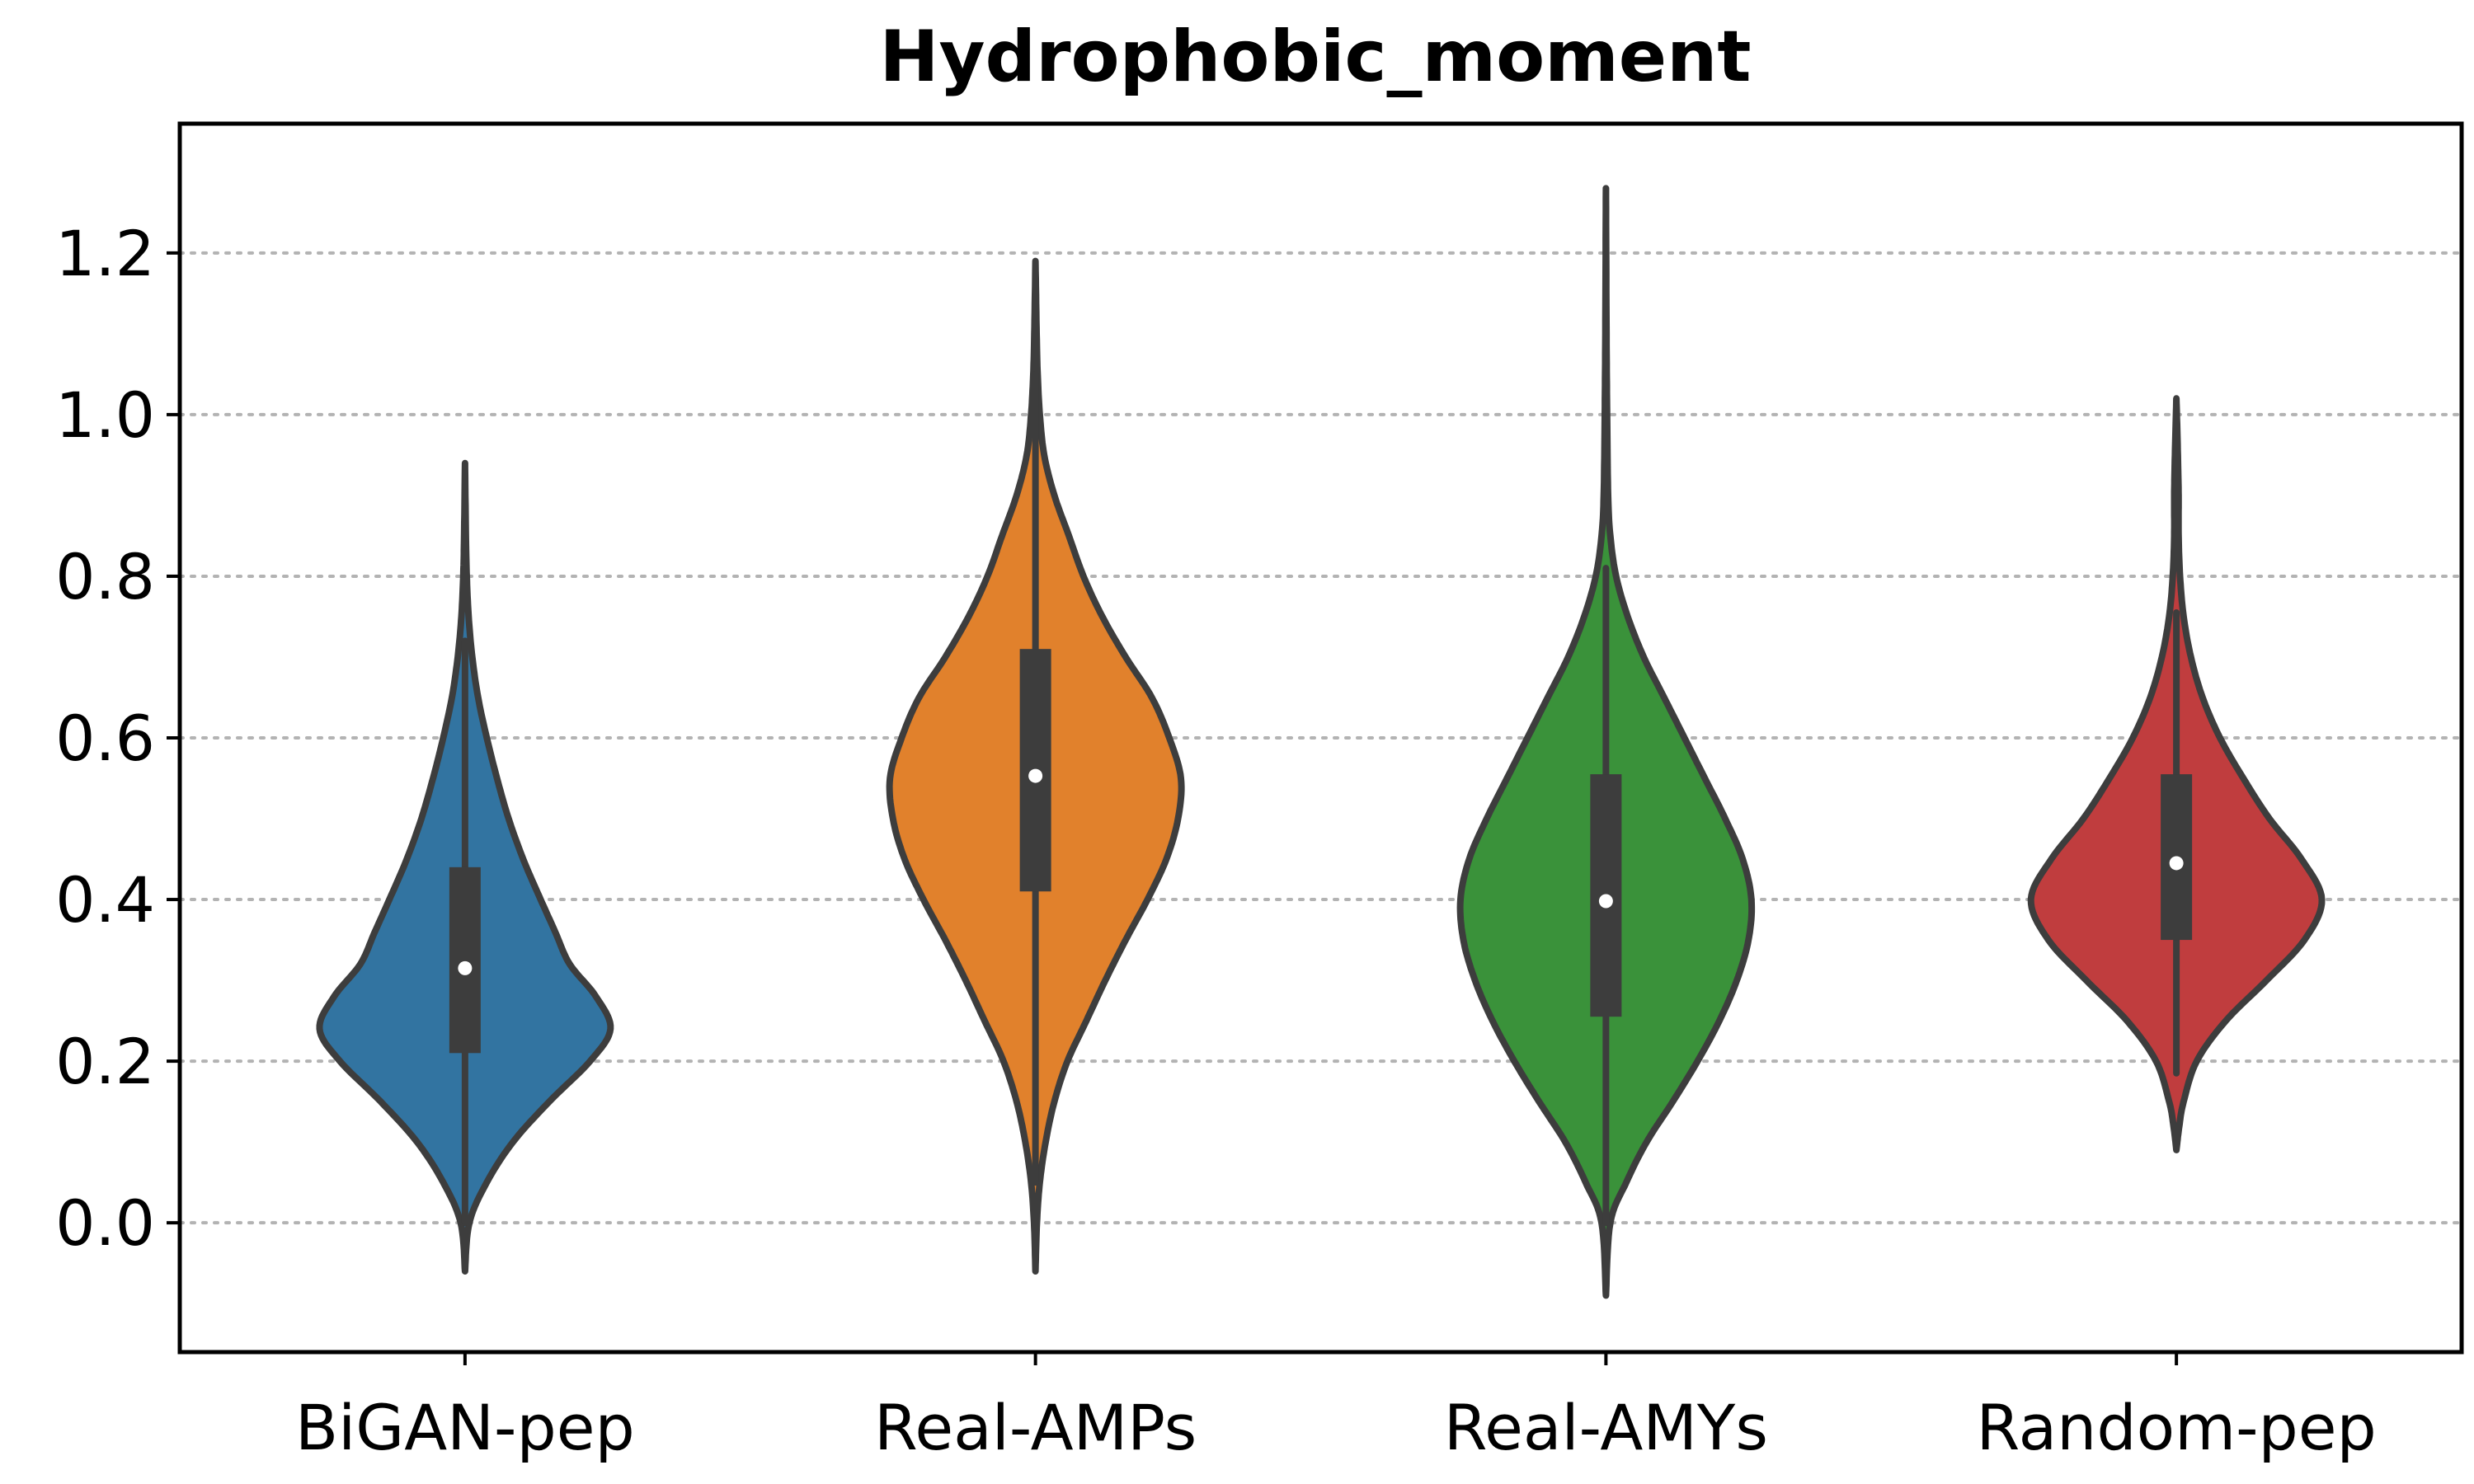  I want to click on y-tick-label: 0.0, so click(105, 1223).